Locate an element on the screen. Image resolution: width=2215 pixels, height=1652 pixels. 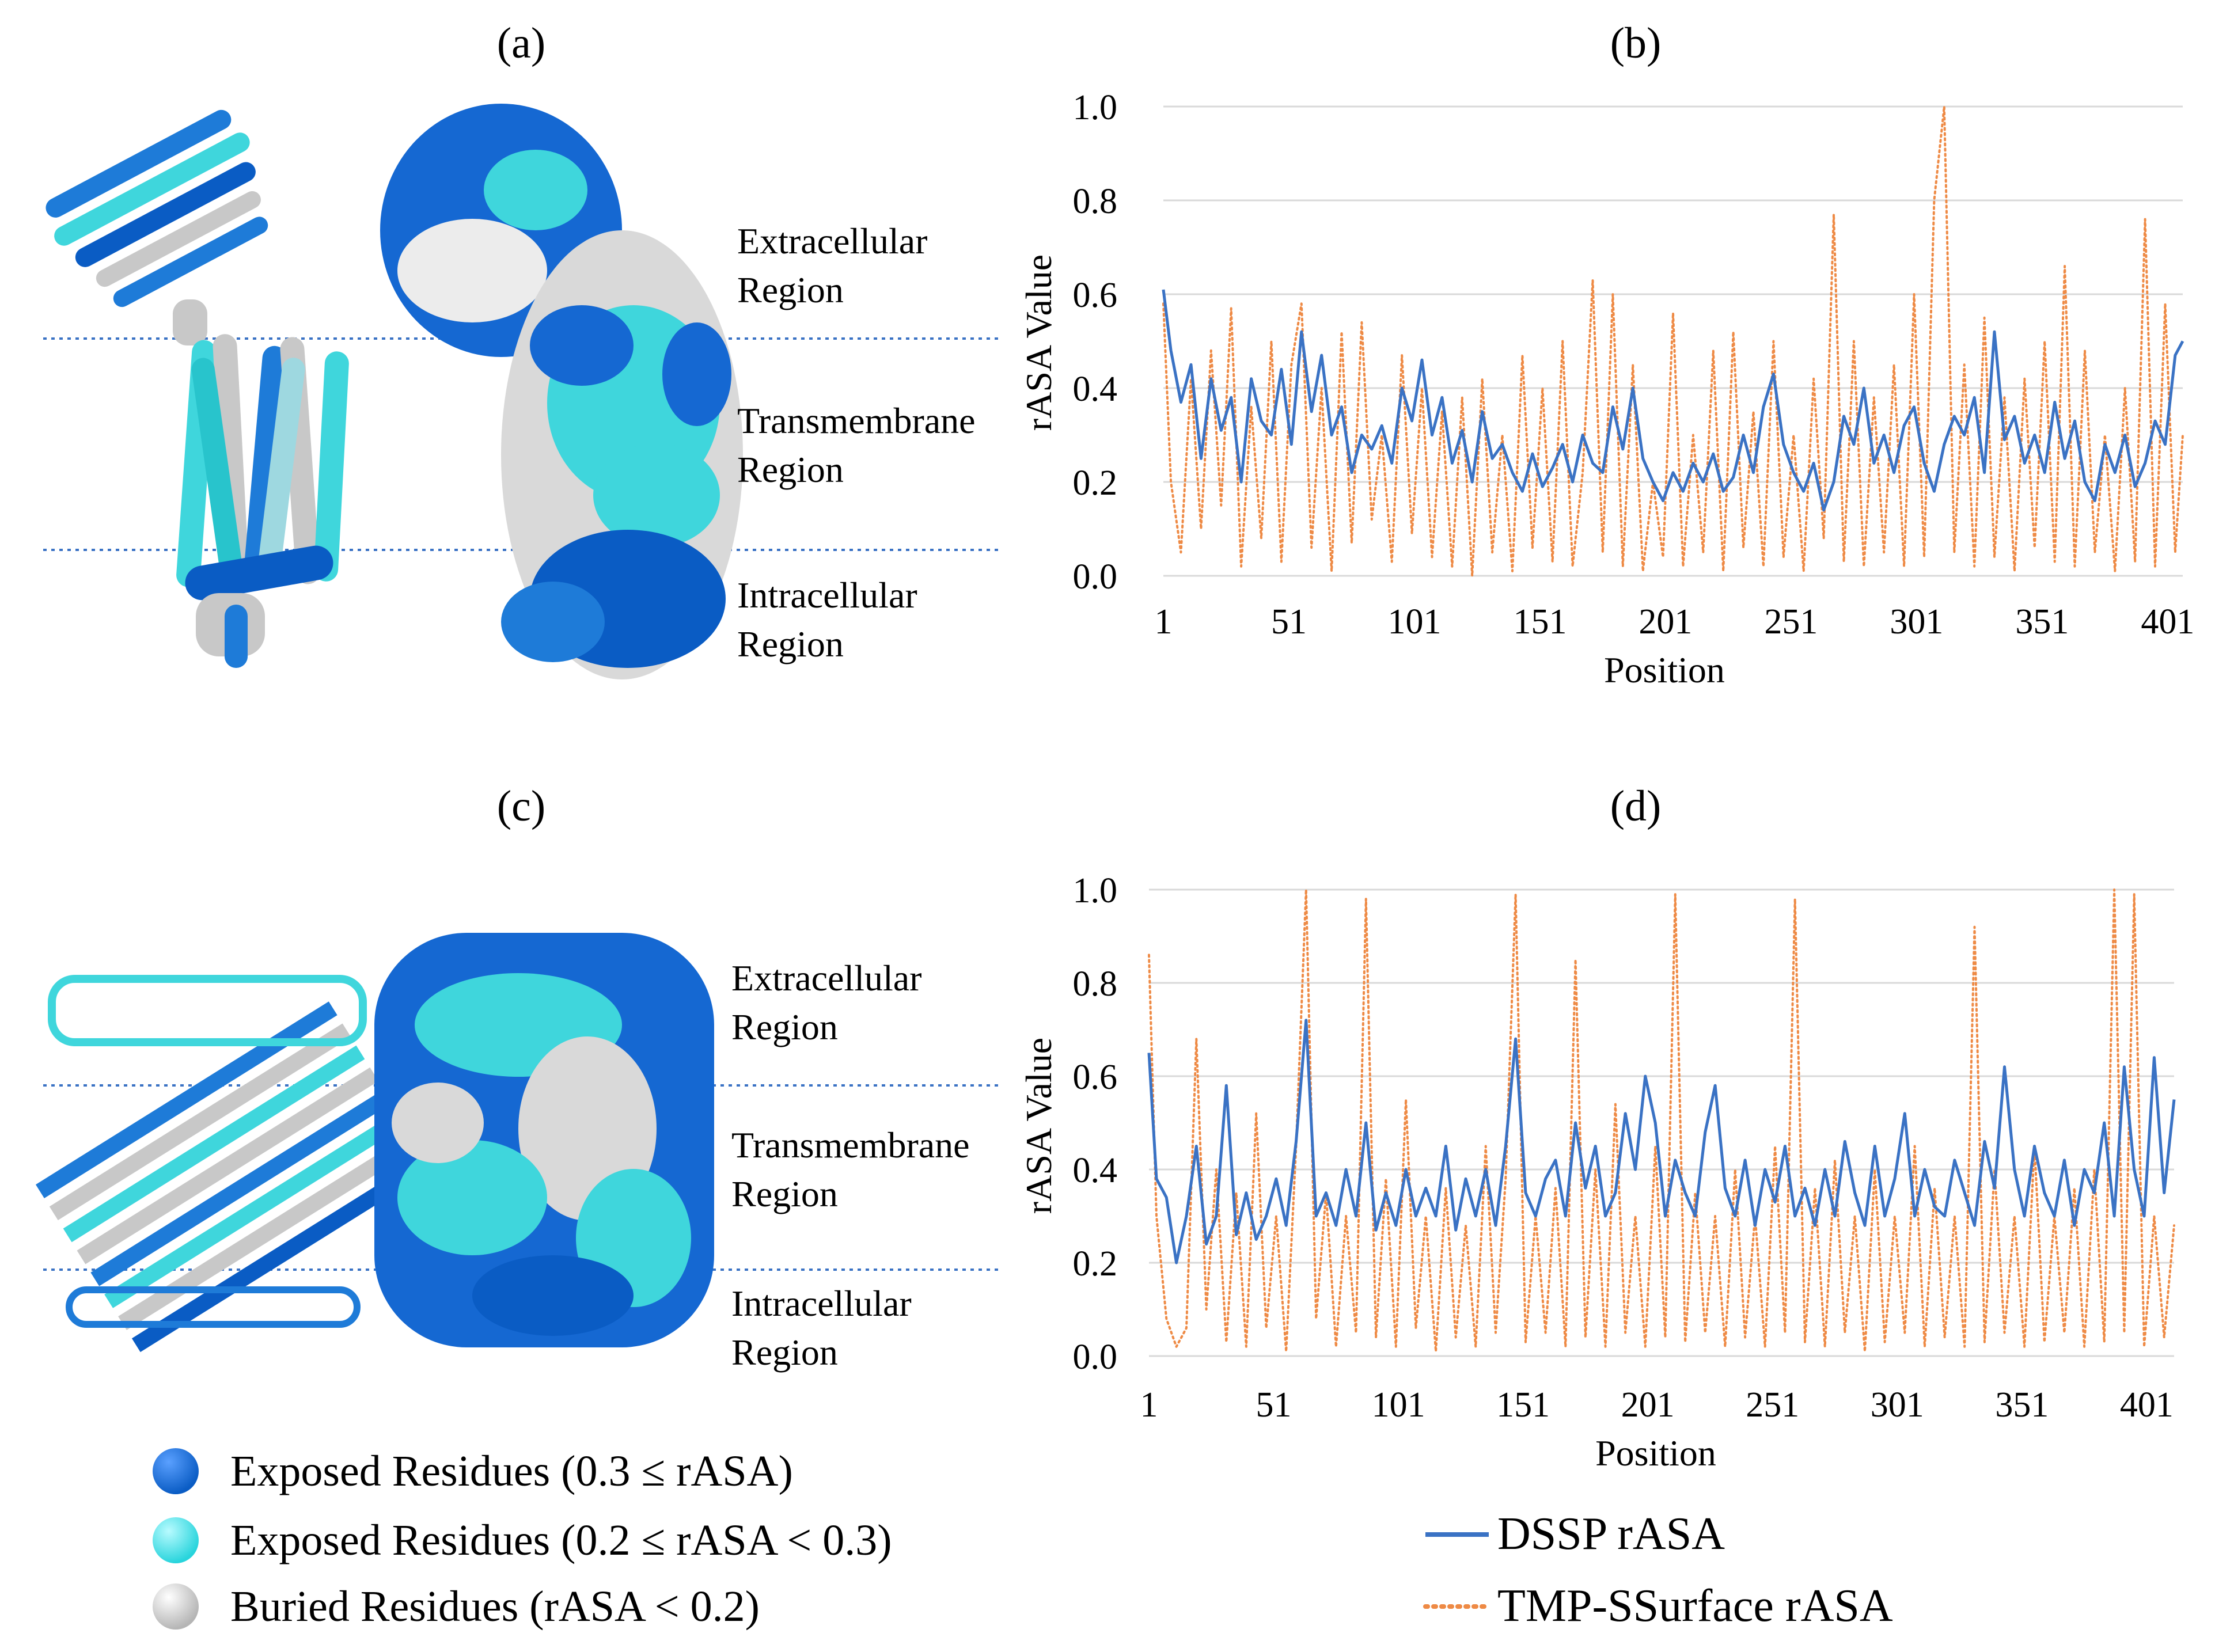
xtick-label-b-5: 251 is located at coordinates (1791, 621).